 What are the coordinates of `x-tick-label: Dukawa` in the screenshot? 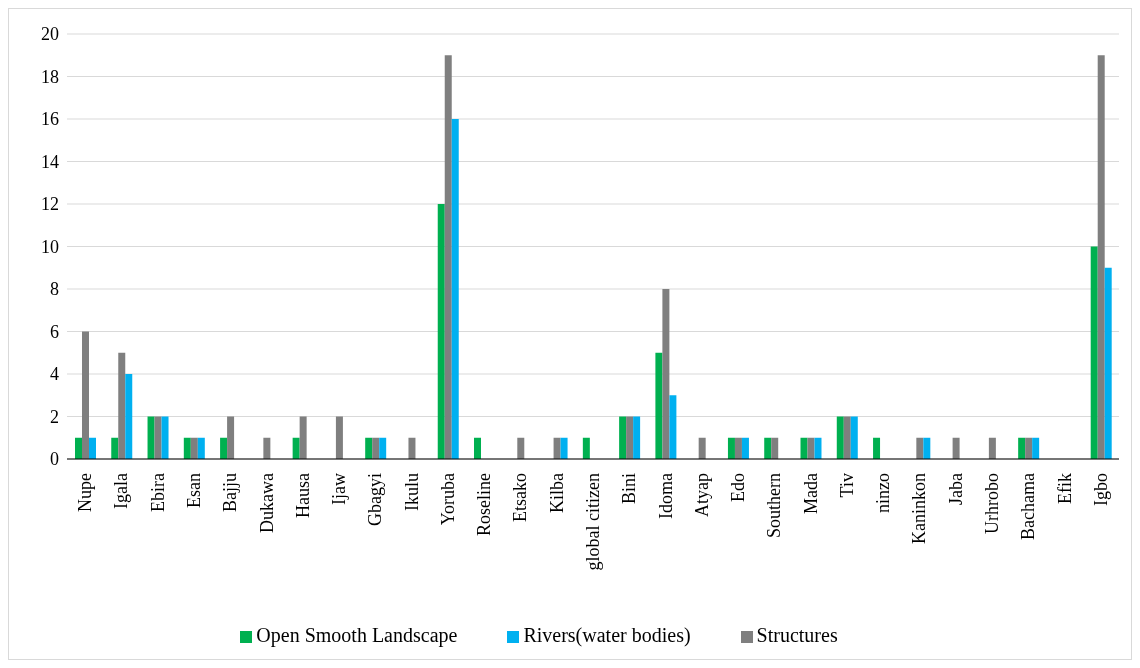 It's located at (266, 503).